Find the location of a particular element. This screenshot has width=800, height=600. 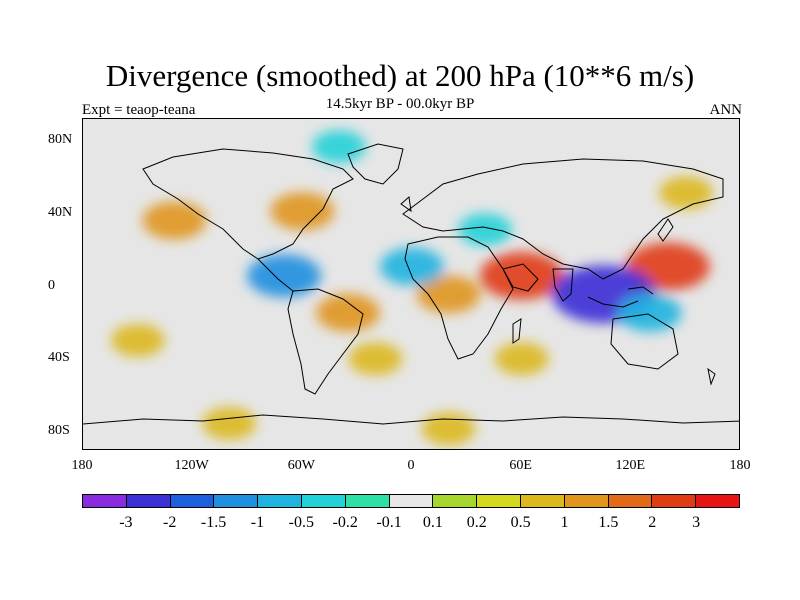

lon-tick-label: 0 is located at coordinates (411, 465).